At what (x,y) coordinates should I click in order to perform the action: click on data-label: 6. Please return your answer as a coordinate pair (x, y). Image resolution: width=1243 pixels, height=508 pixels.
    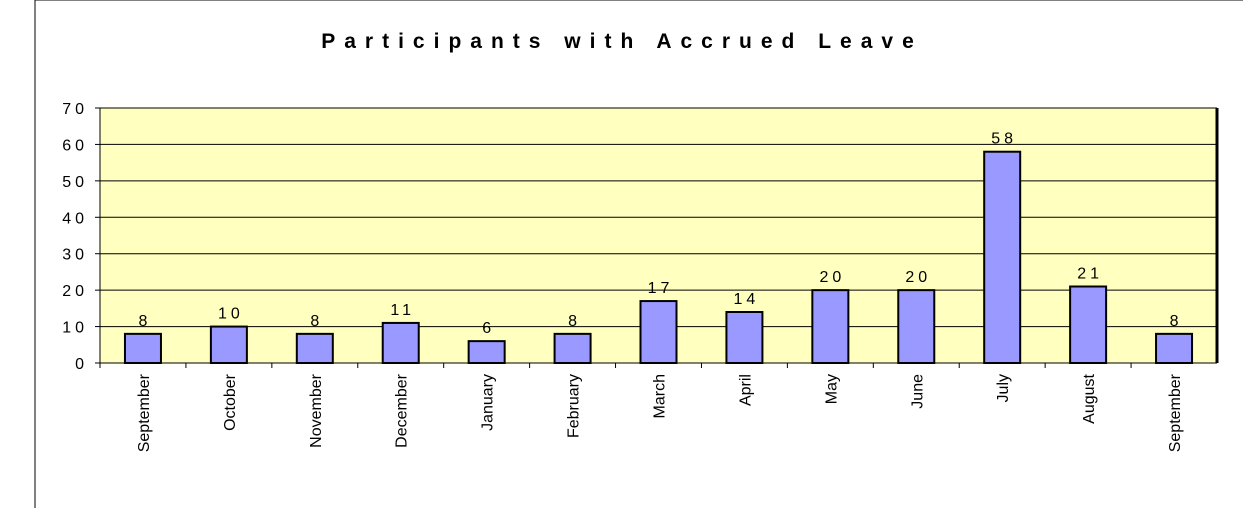
    Looking at the image, I should click on (488, 328).